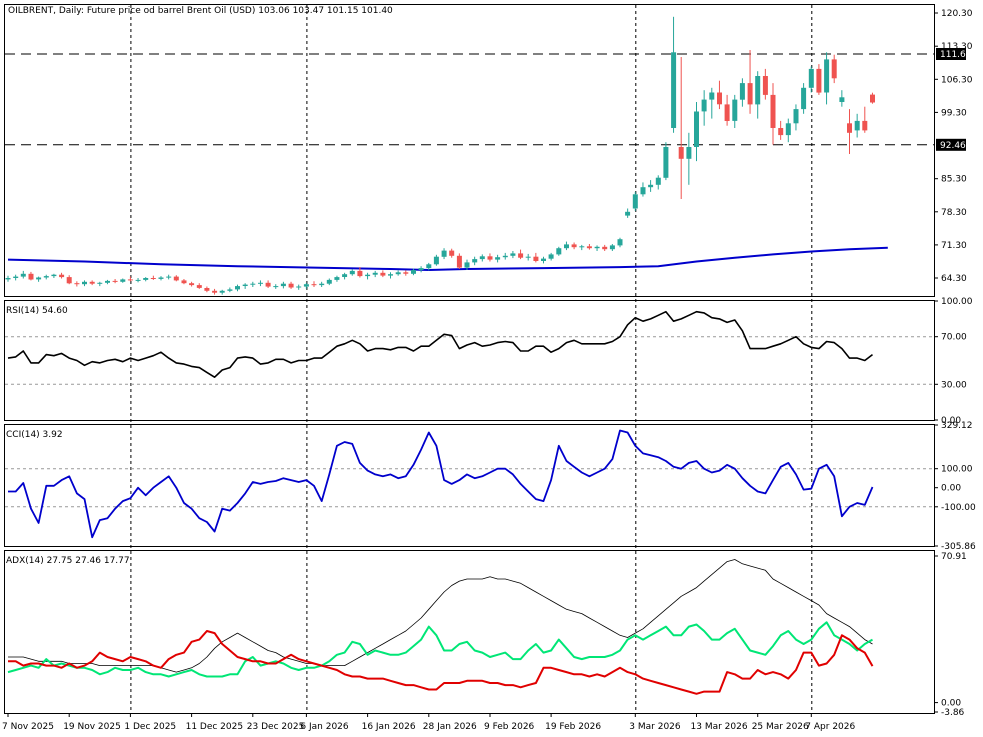 The height and width of the screenshot is (737, 983). What do you see at coordinates (34, 435) in the screenshot?
I see `cci-pane-title: CCI(14) 3.92` at bounding box center [34, 435].